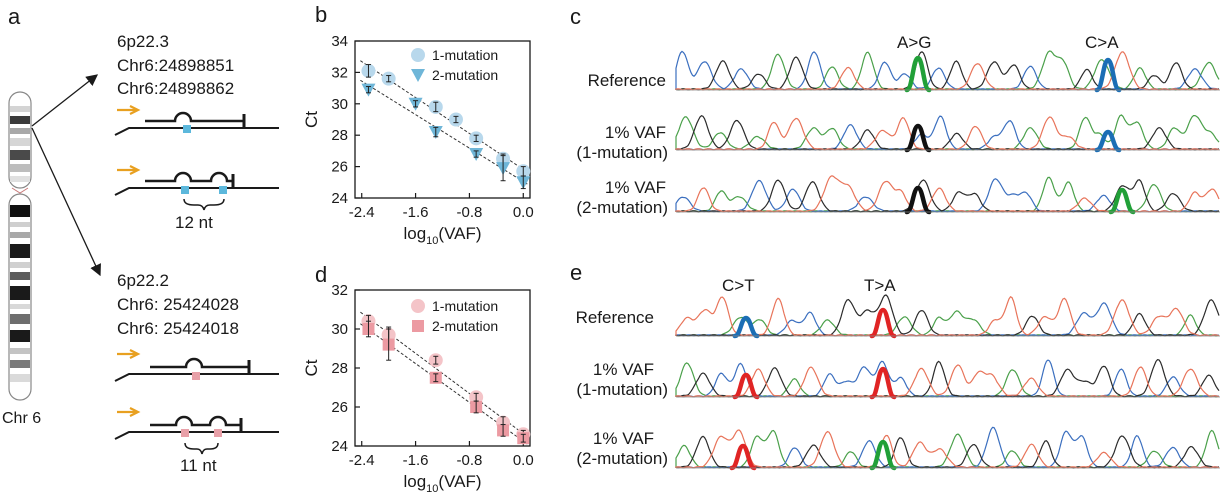 Image resolution: width=1224 pixels, height=503 pixels. I want to click on chart-b-ytick-label: 28, so click(339, 135).